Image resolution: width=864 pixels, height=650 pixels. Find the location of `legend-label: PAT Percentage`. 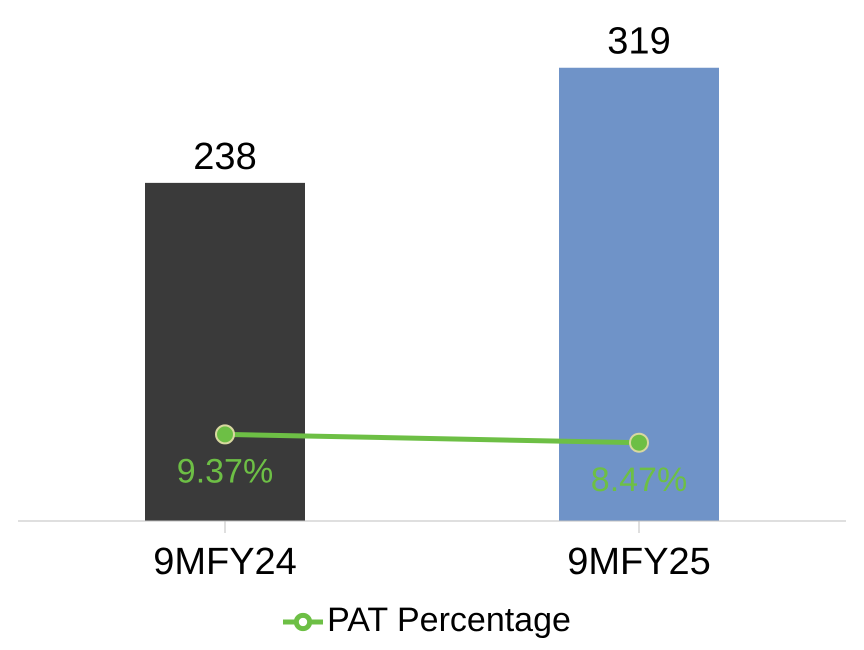

legend-label: PAT Percentage is located at coordinates (449, 619).